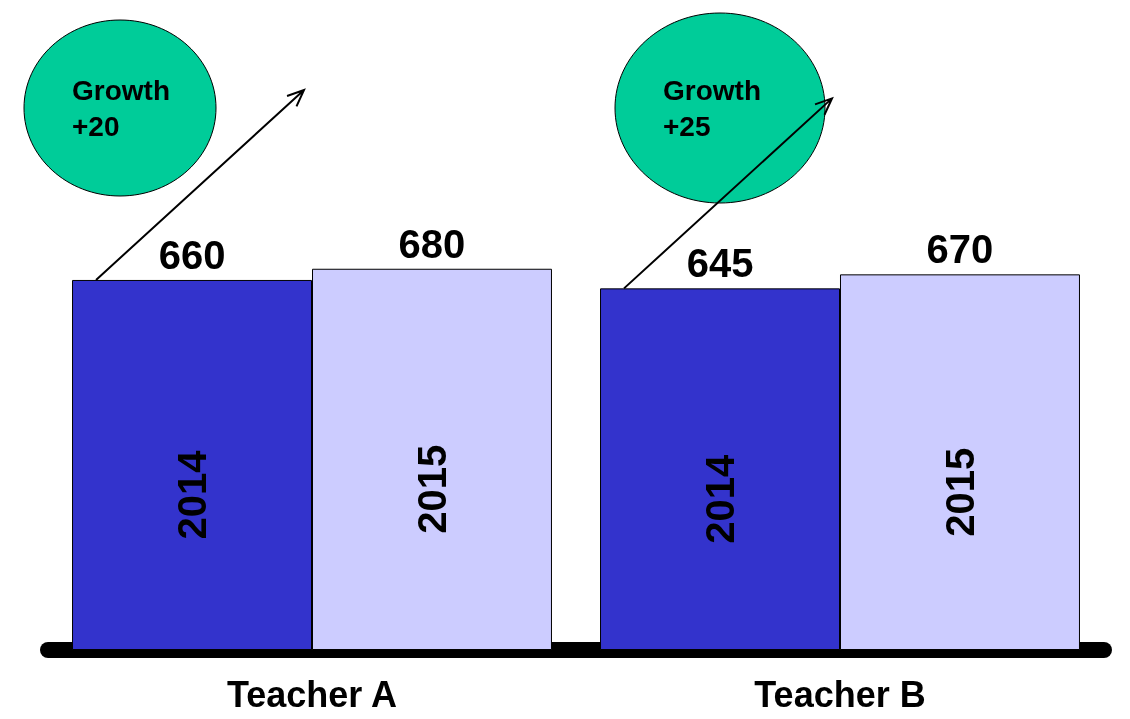 The width and height of the screenshot is (1130, 719). I want to click on data-label: 645, so click(720, 263).